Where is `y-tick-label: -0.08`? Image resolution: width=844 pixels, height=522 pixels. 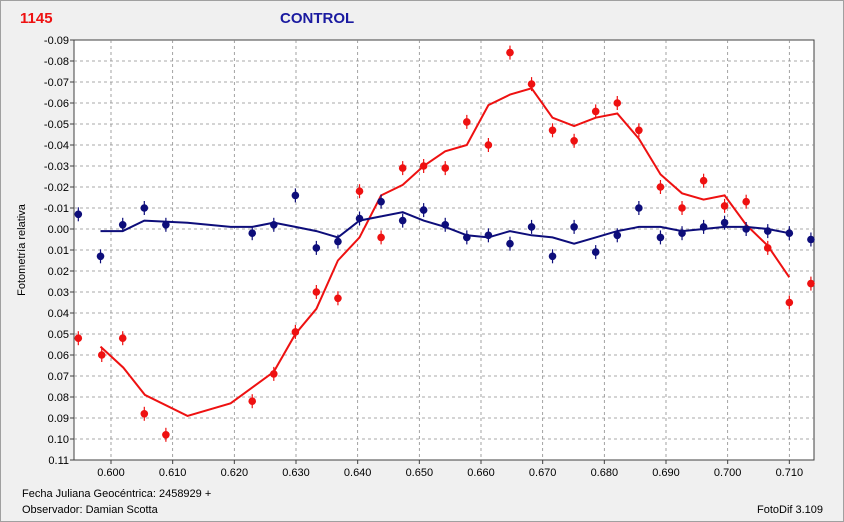 y-tick-label: -0.08 is located at coordinates (56, 62).